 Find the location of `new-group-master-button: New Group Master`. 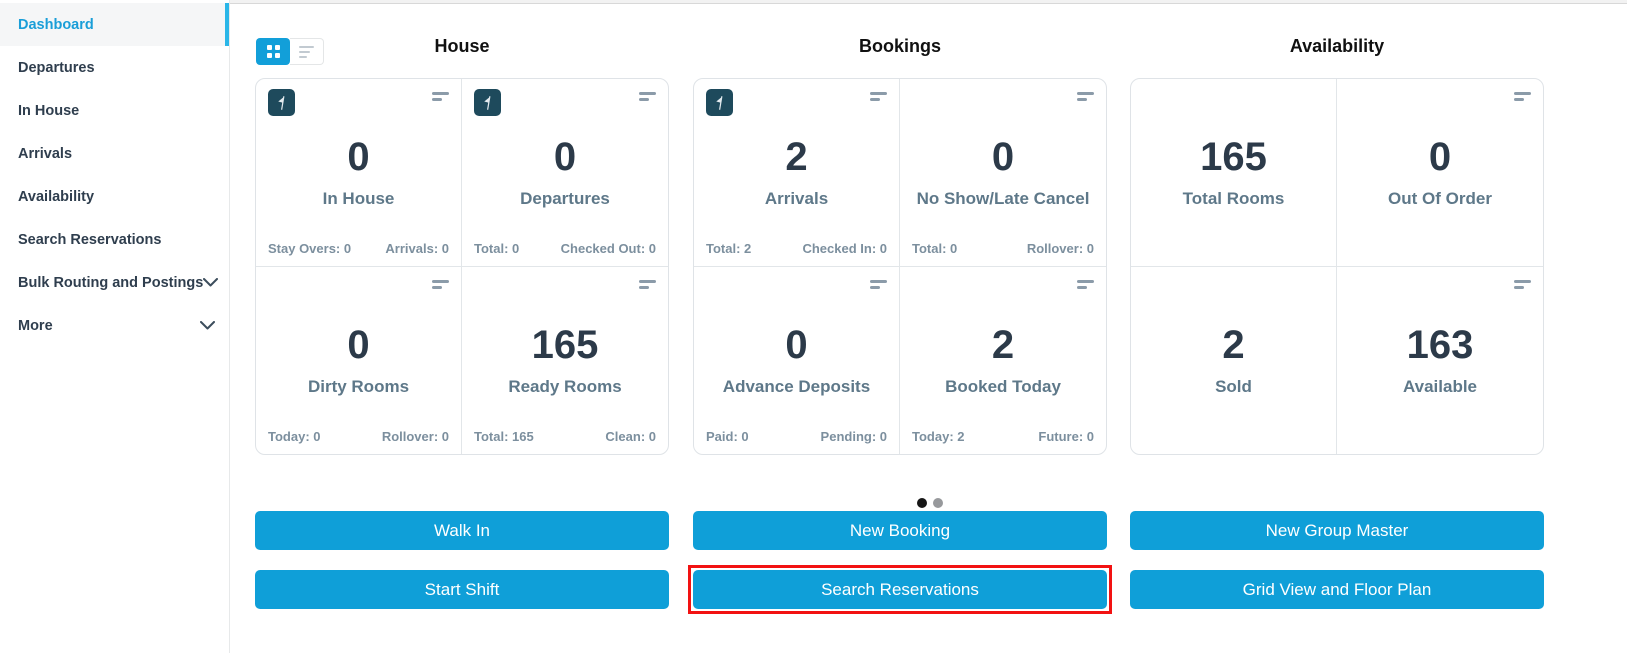

new-group-master-button: New Group Master is located at coordinates (1337, 530).